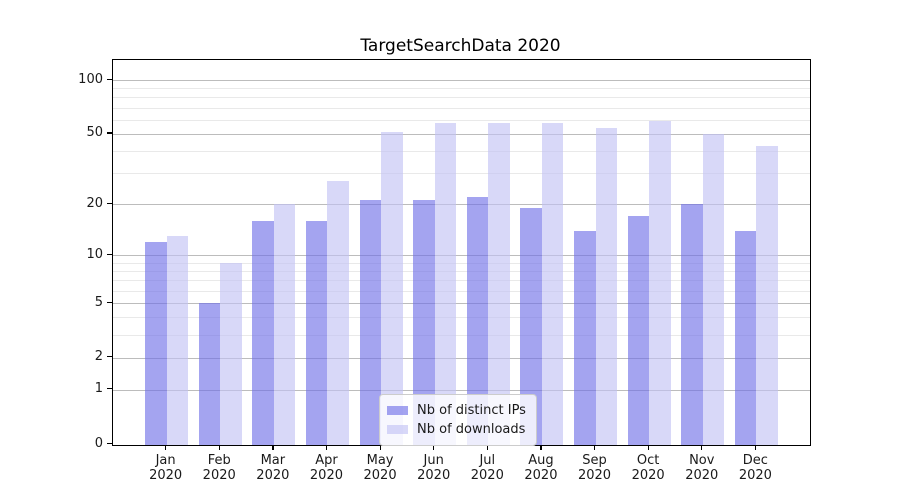 This screenshot has width=900, height=500. I want to click on bar-distinct-ips-jan, so click(156, 343).